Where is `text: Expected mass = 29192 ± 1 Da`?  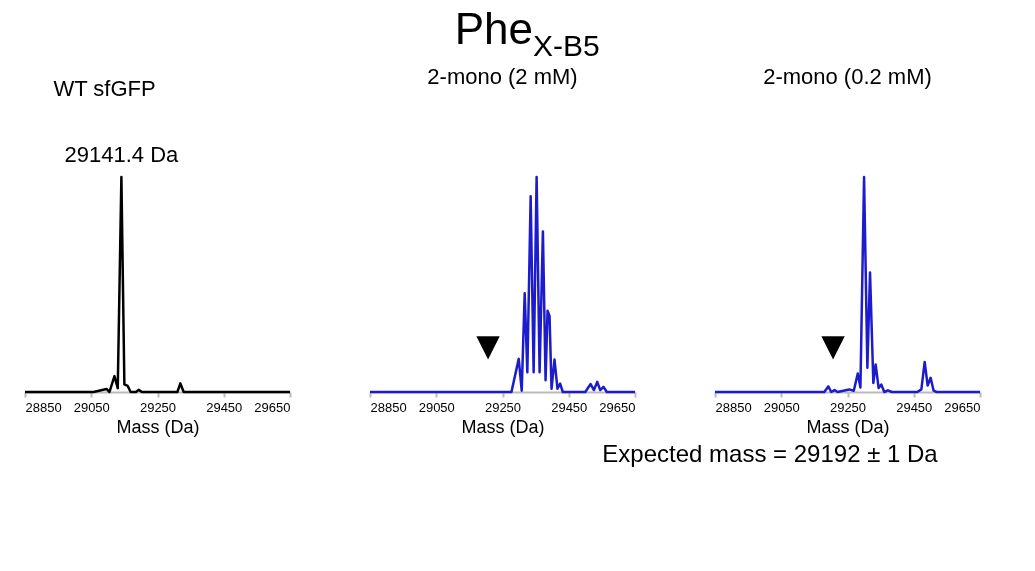
text: Expected mass = 29192 ± 1 Da is located at coordinates (770, 453).